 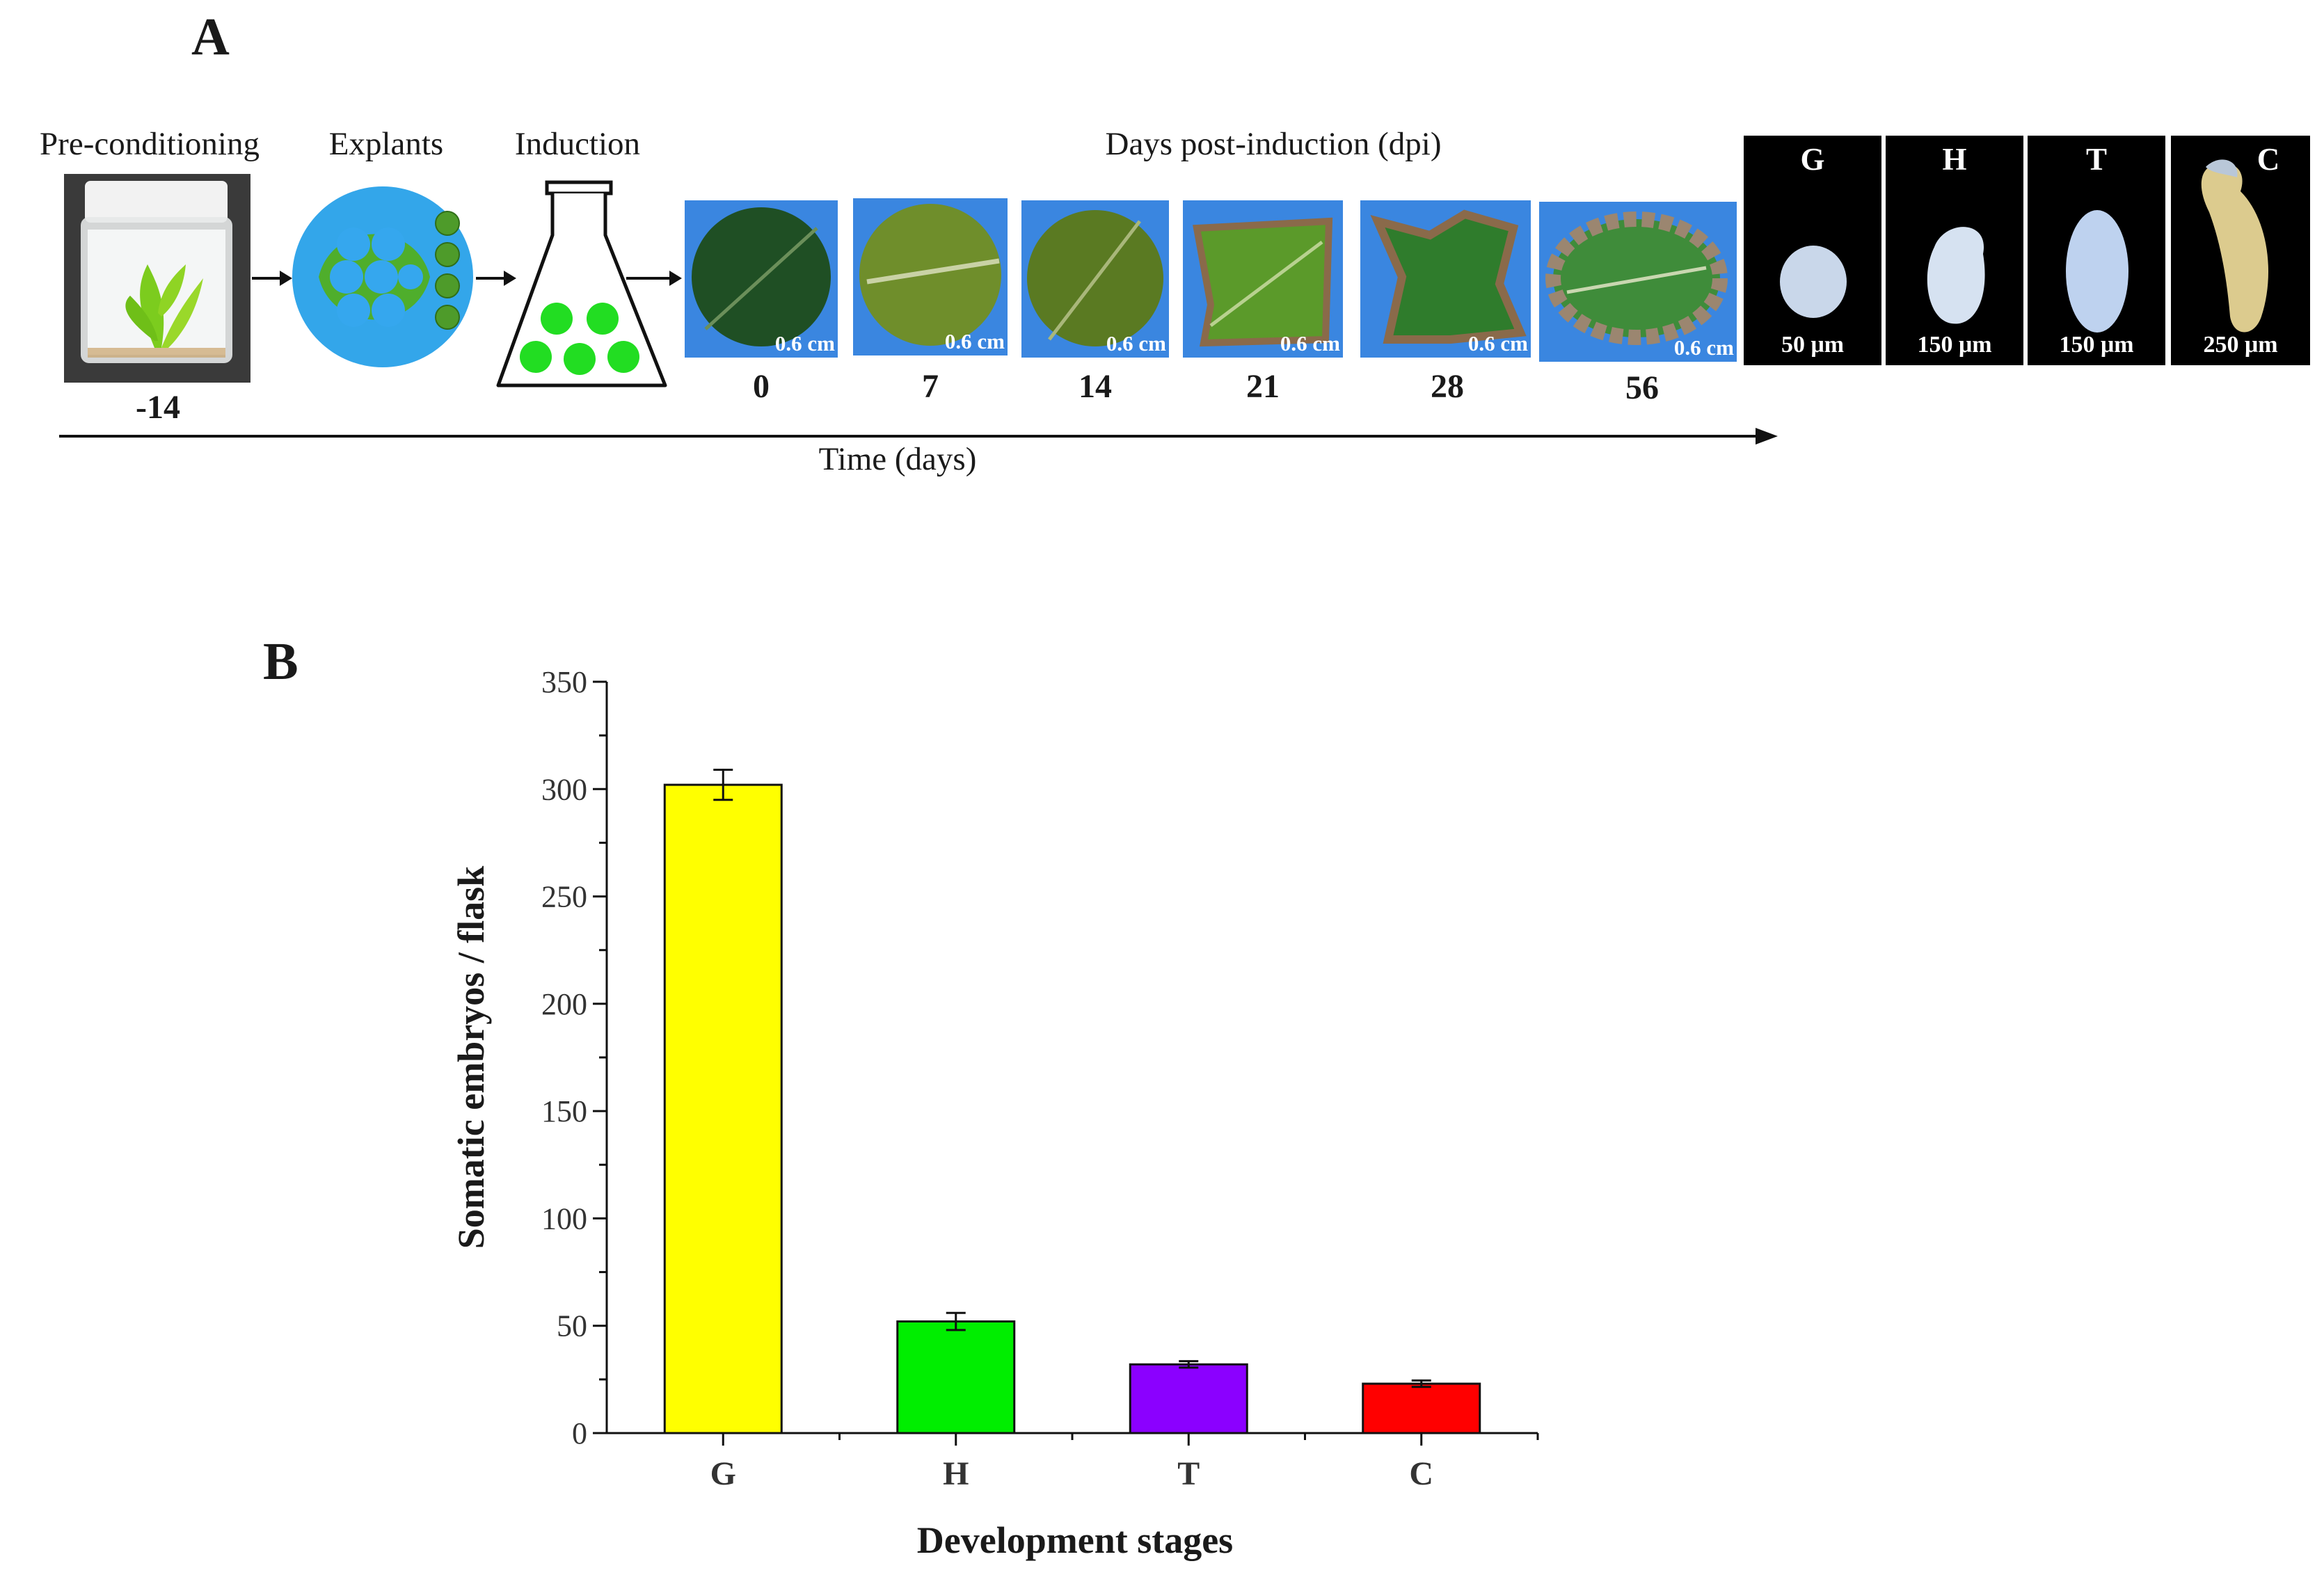 I want to click on explants-dish-icon, so click(x=382, y=276).